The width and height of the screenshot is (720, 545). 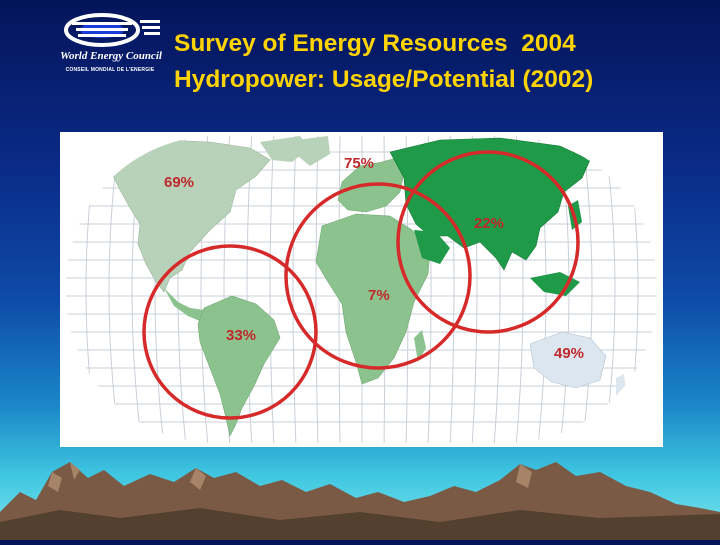 What do you see at coordinates (187, 305) in the screenshot?
I see `central-america-landmass` at bounding box center [187, 305].